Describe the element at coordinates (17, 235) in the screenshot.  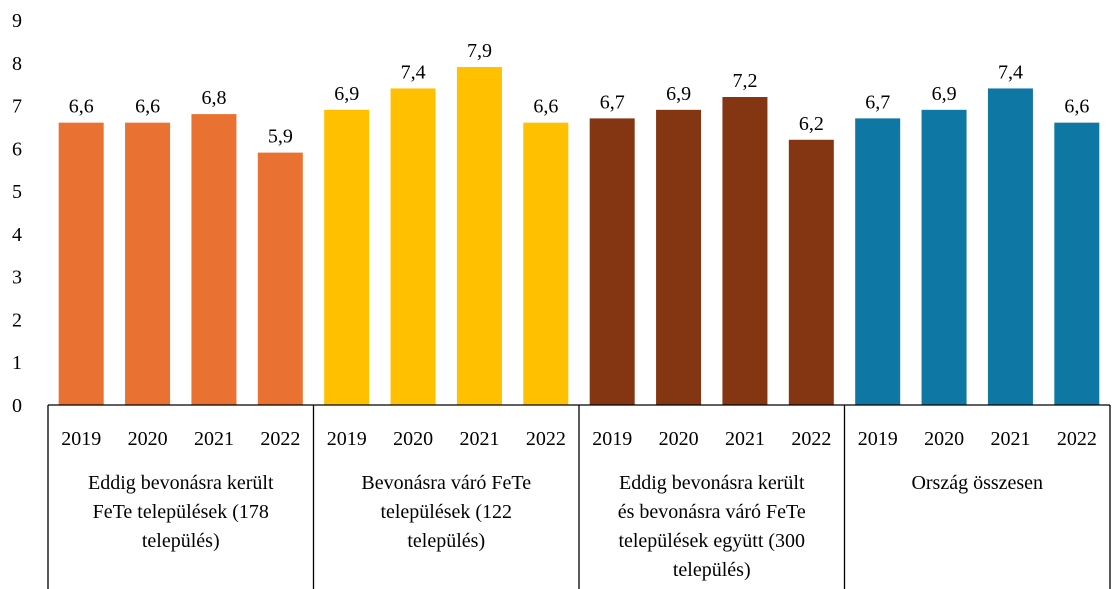
I see `y-tick-label-4: 4` at that location.